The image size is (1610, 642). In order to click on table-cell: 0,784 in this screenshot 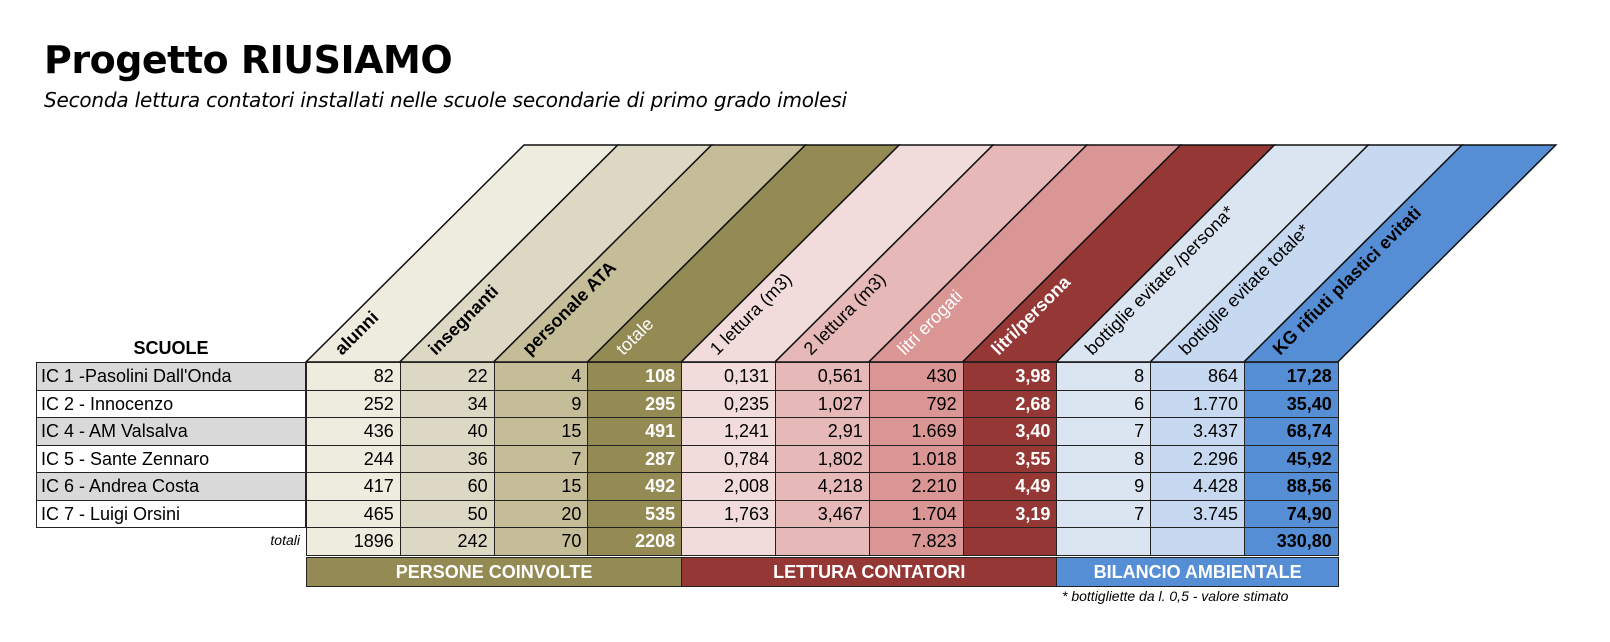, I will do `click(728, 458)`.